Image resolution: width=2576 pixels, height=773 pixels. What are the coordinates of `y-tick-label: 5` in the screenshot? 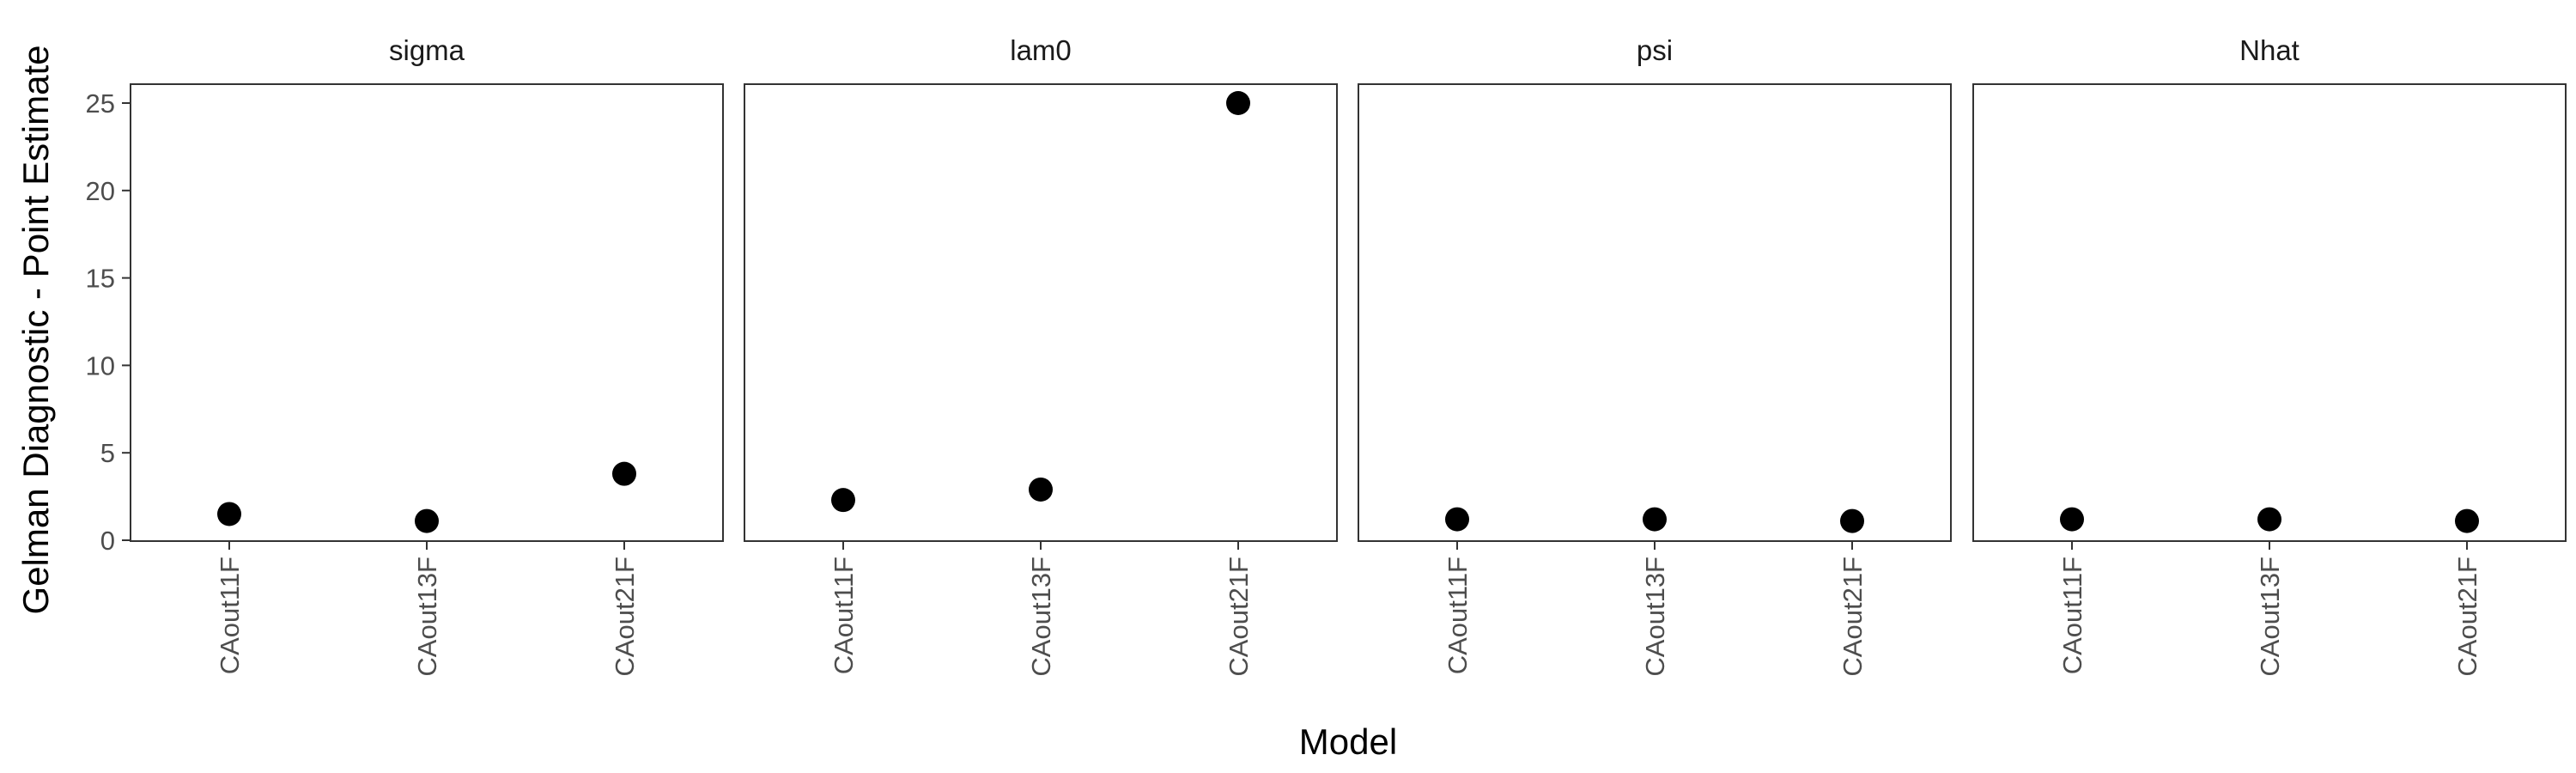 It's located at (107, 453).